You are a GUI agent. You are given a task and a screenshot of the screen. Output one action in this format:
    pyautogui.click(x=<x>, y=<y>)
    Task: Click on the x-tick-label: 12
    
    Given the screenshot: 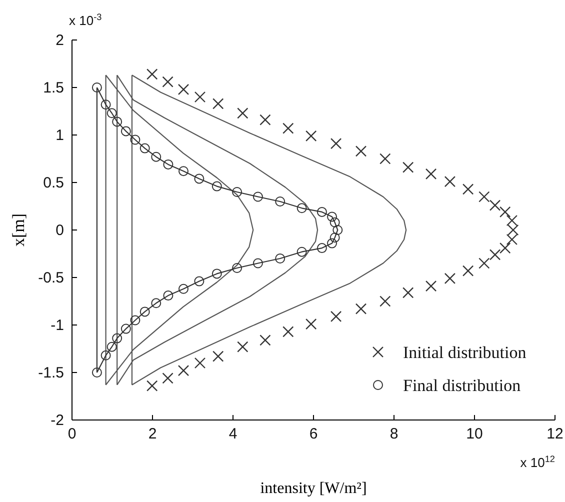 What is the action you would take?
    pyautogui.click(x=555, y=434)
    